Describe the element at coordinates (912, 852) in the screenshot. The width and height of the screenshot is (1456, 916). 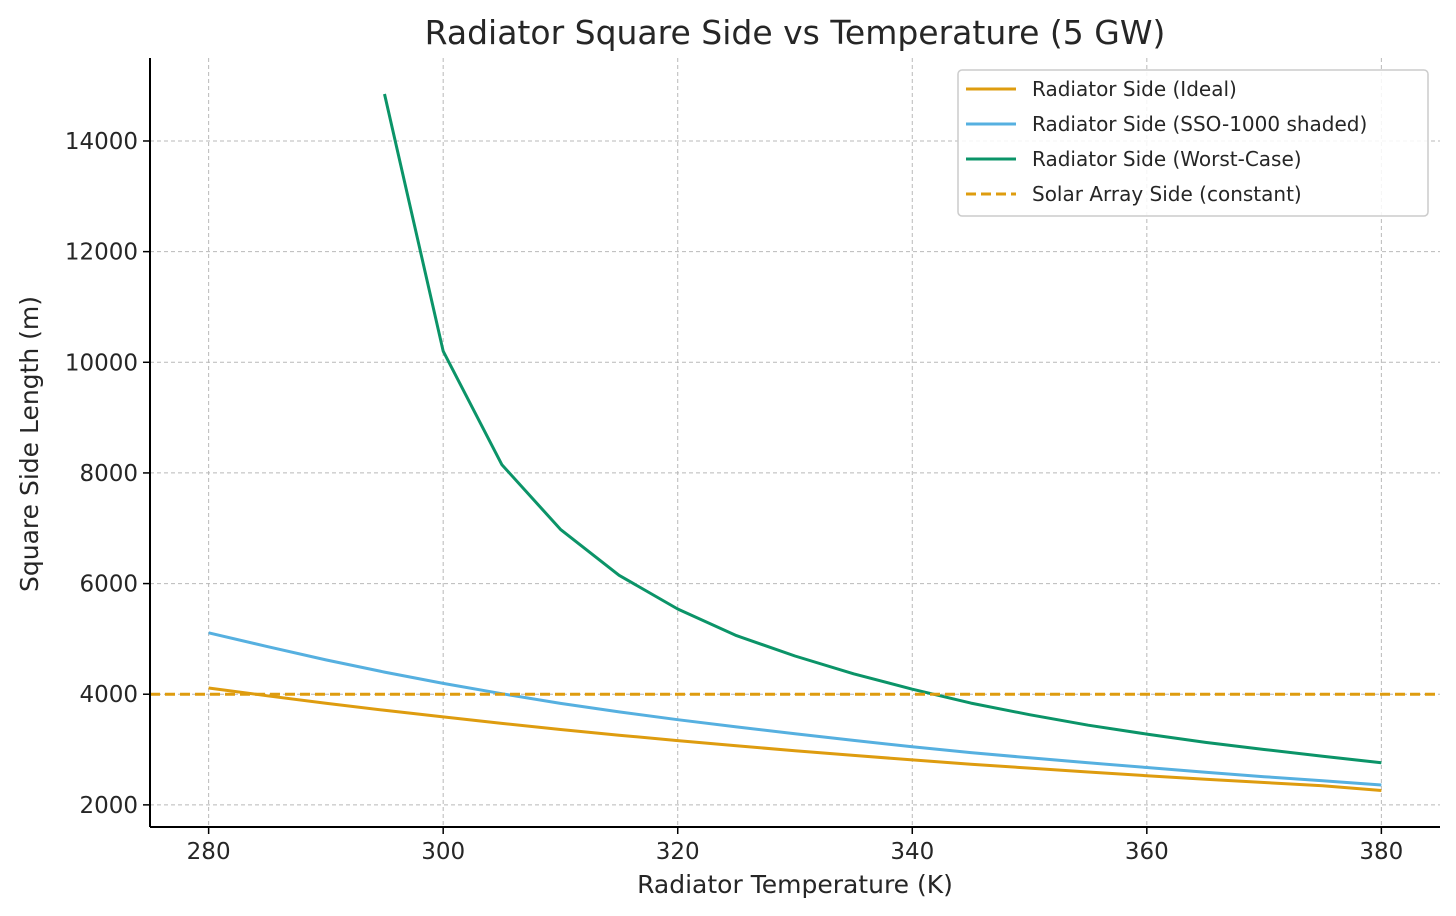
I see `x-tick-label: 340` at that location.